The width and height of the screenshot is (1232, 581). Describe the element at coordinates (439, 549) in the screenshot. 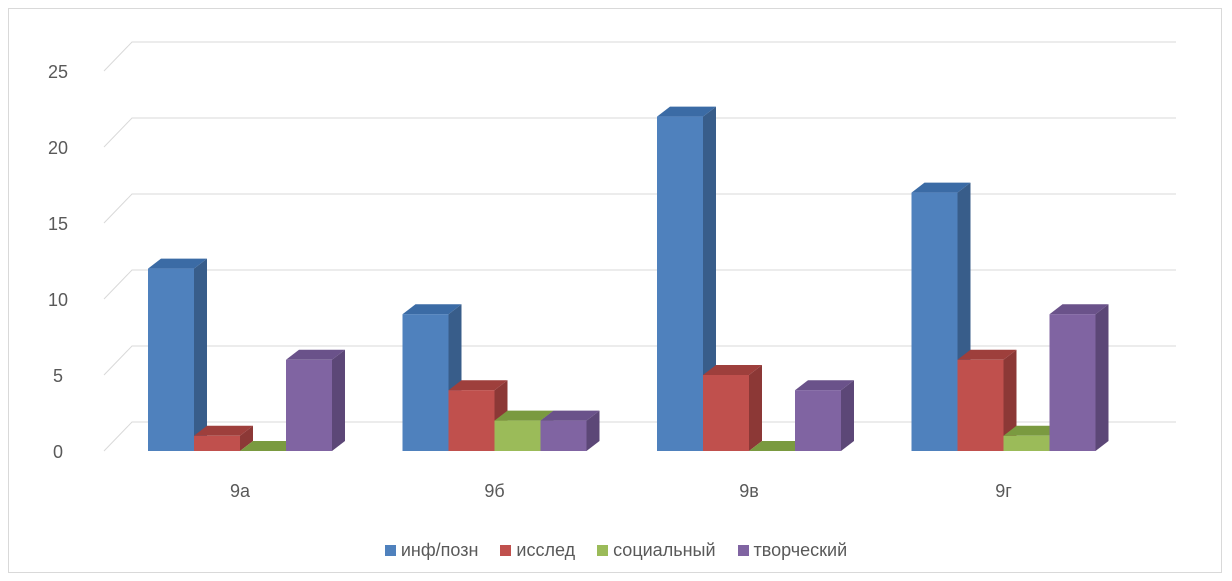

I see `legend-label: инф/позн` at that location.